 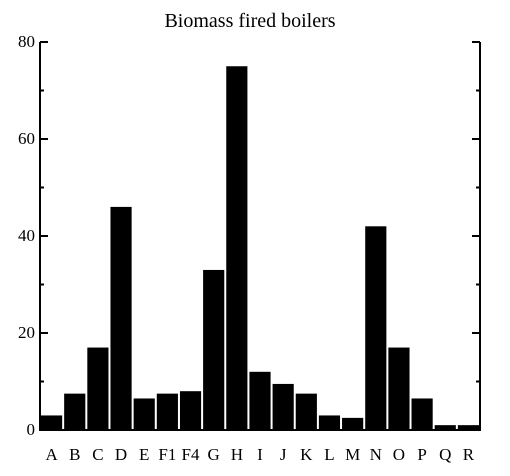 What do you see at coordinates (421, 454) in the screenshot?
I see `x-tick-label-P: P` at bounding box center [421, 454].